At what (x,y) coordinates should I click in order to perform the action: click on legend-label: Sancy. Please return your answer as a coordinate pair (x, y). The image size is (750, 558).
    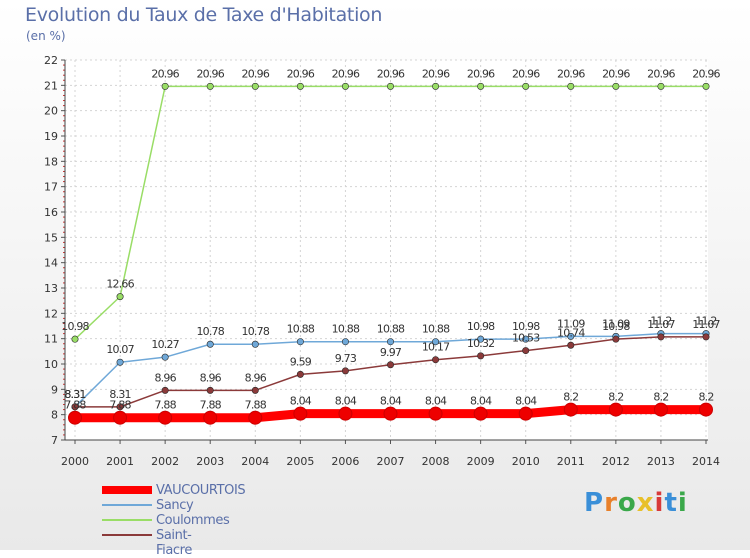
    Looking at the image, I should click on (175, 505).